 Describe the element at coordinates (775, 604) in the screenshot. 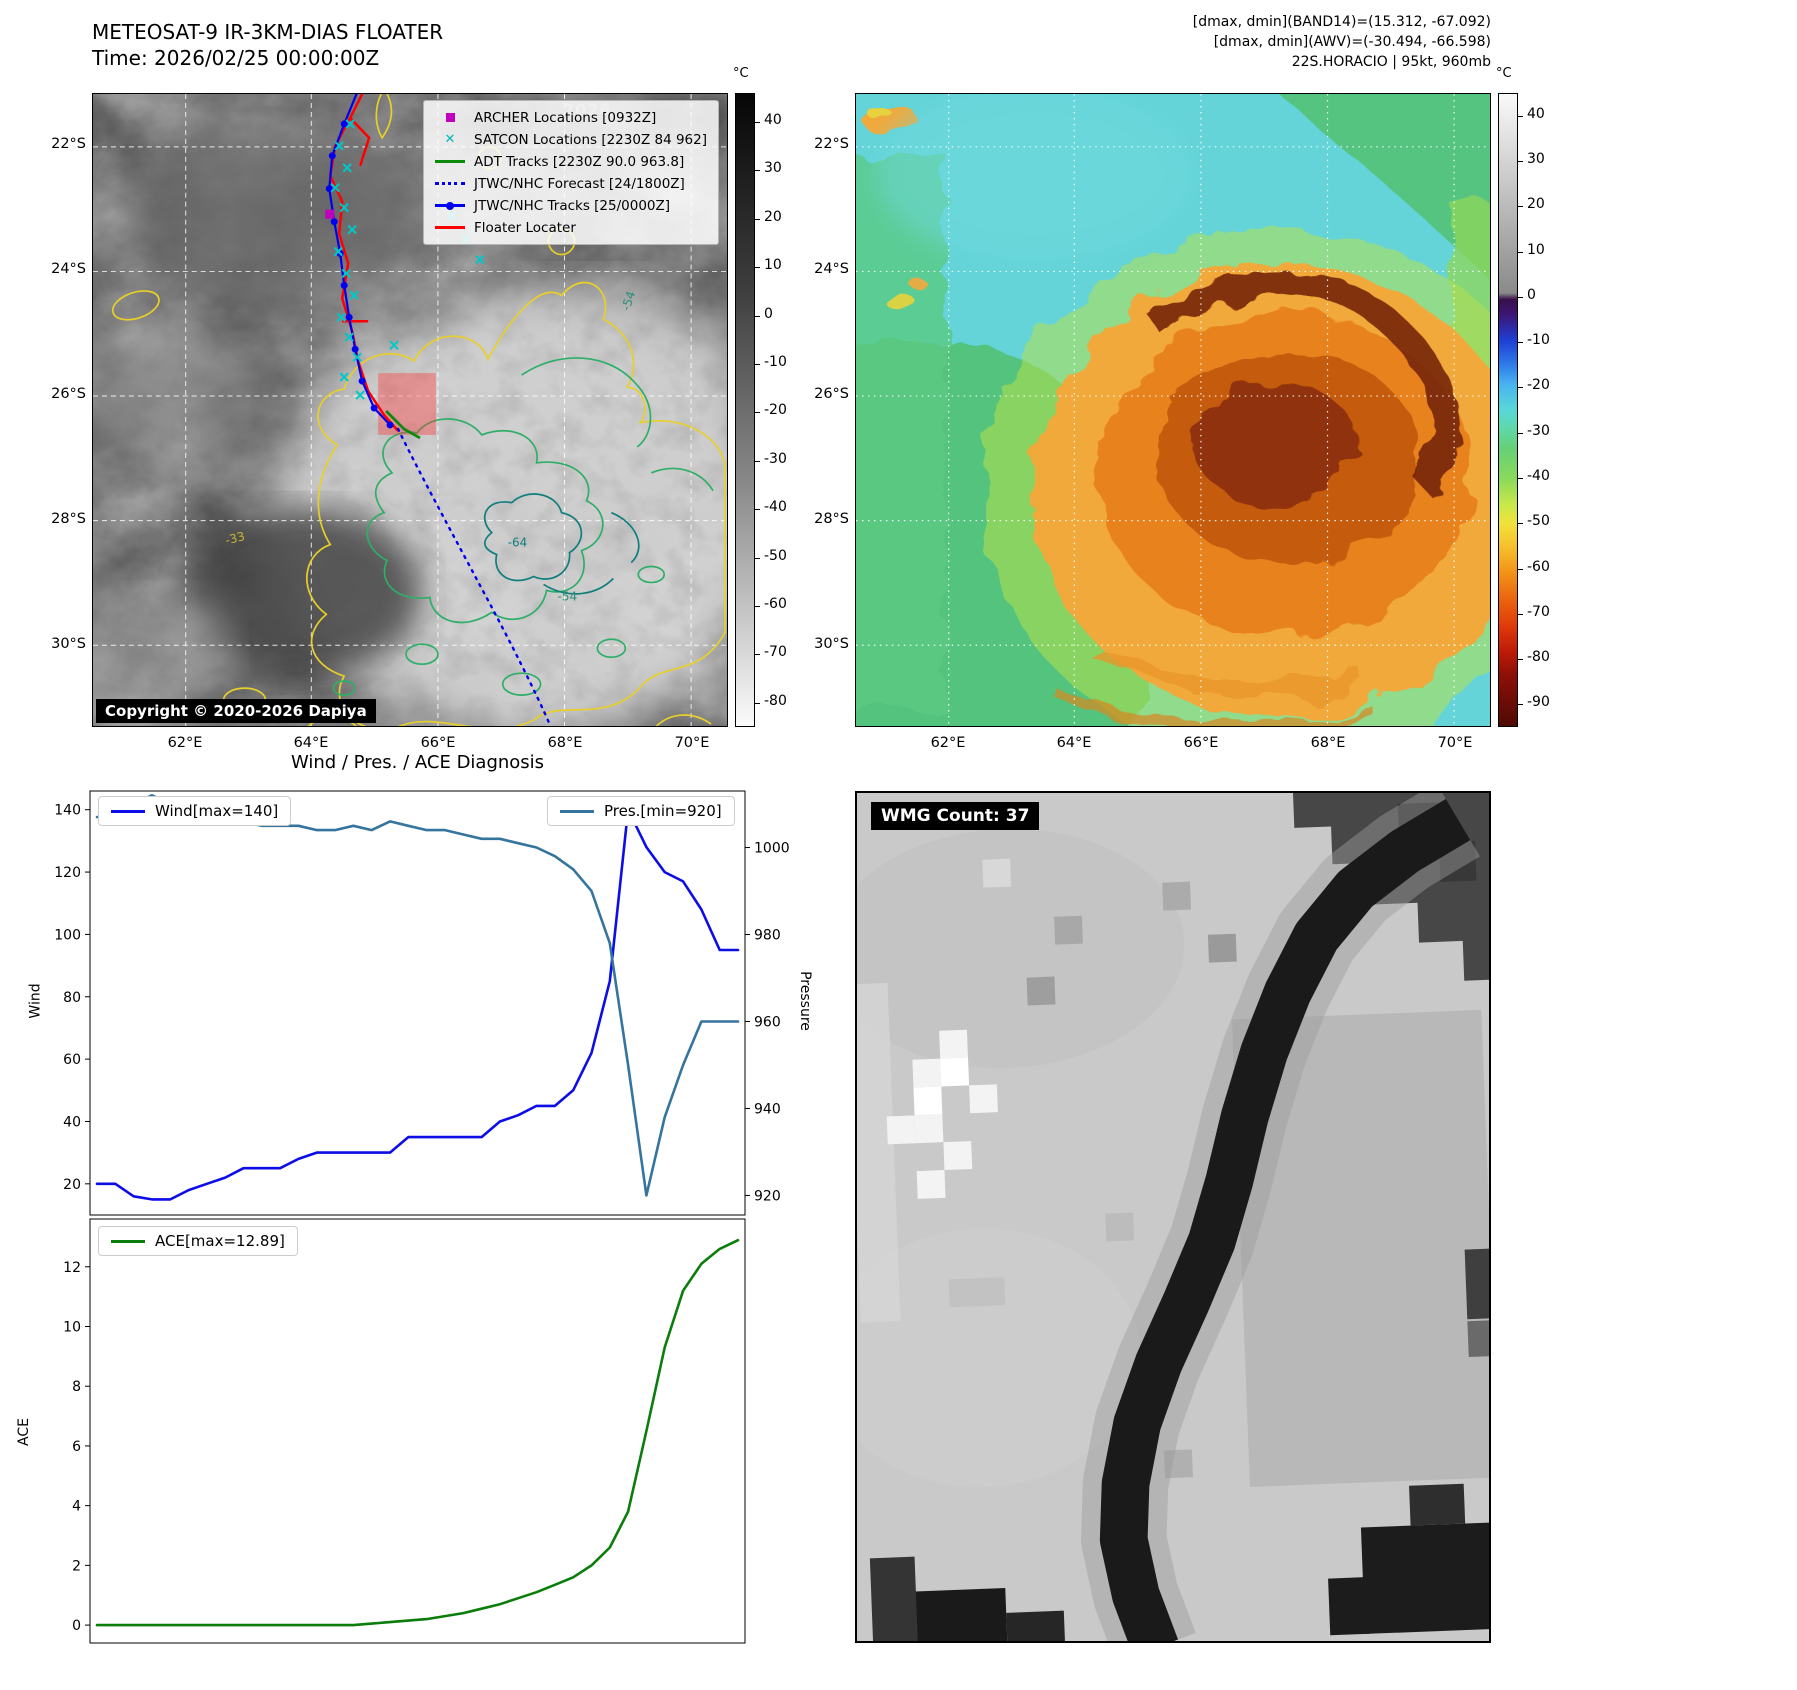

I see `colorbar-tick-label: -60` at that location.